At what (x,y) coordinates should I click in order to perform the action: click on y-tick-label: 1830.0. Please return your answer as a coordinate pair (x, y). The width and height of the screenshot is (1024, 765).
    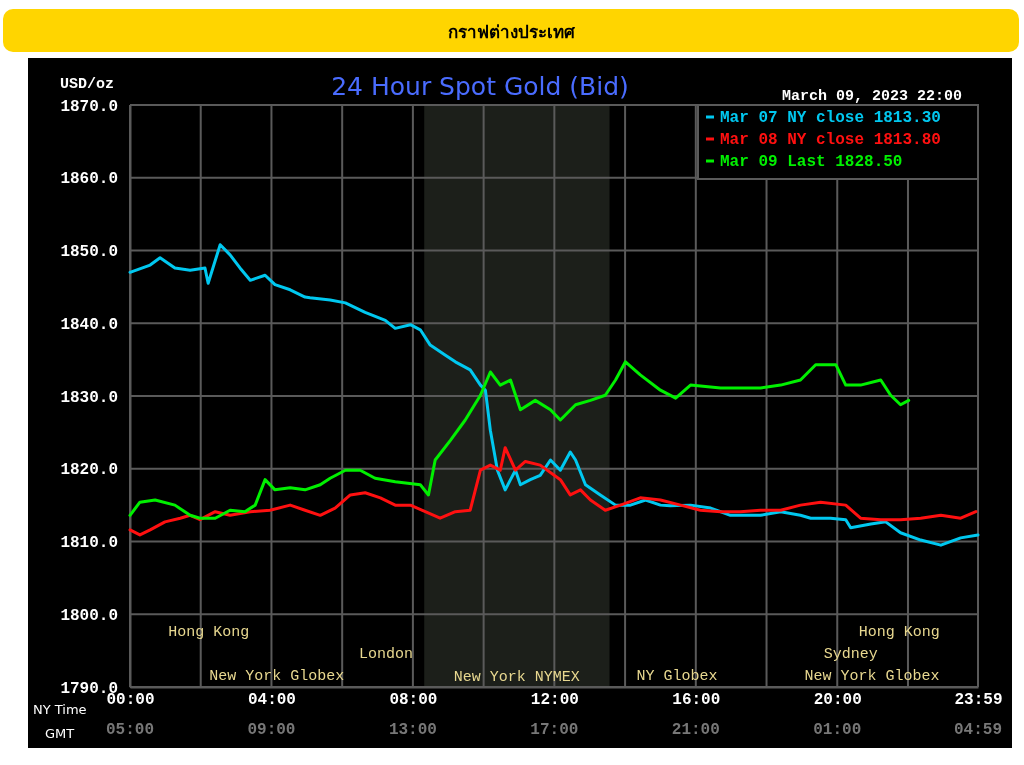
    Looking at the image, I should click on (89, 397).